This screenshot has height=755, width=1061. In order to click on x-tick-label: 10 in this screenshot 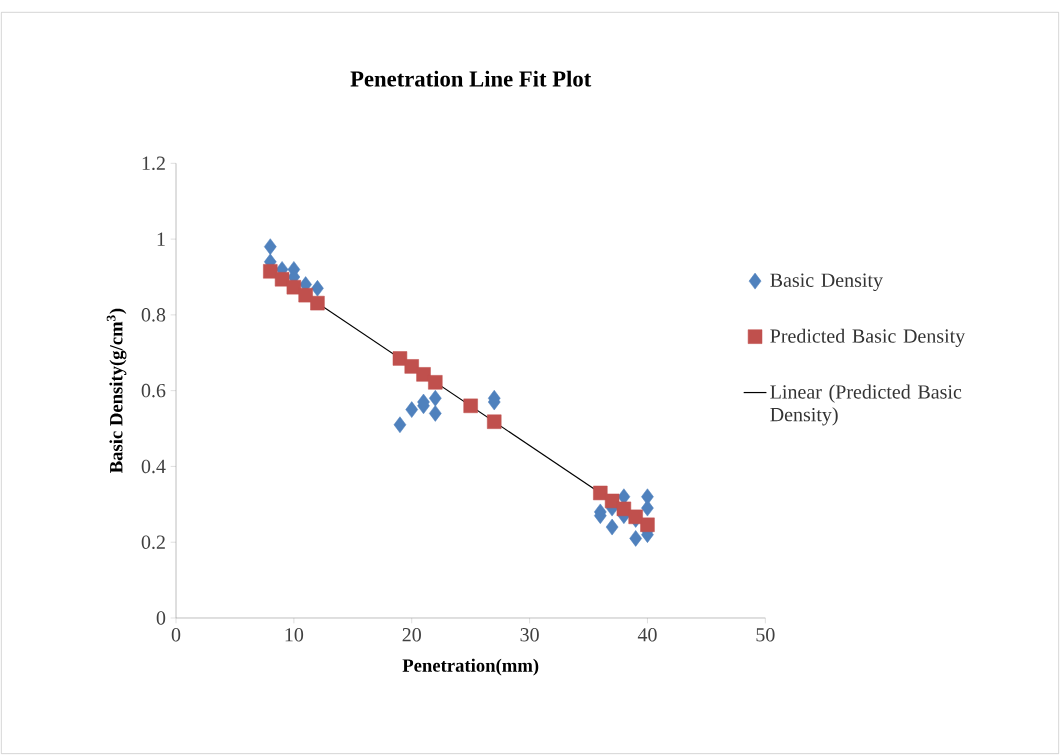, I will do `click(294, 635)`.